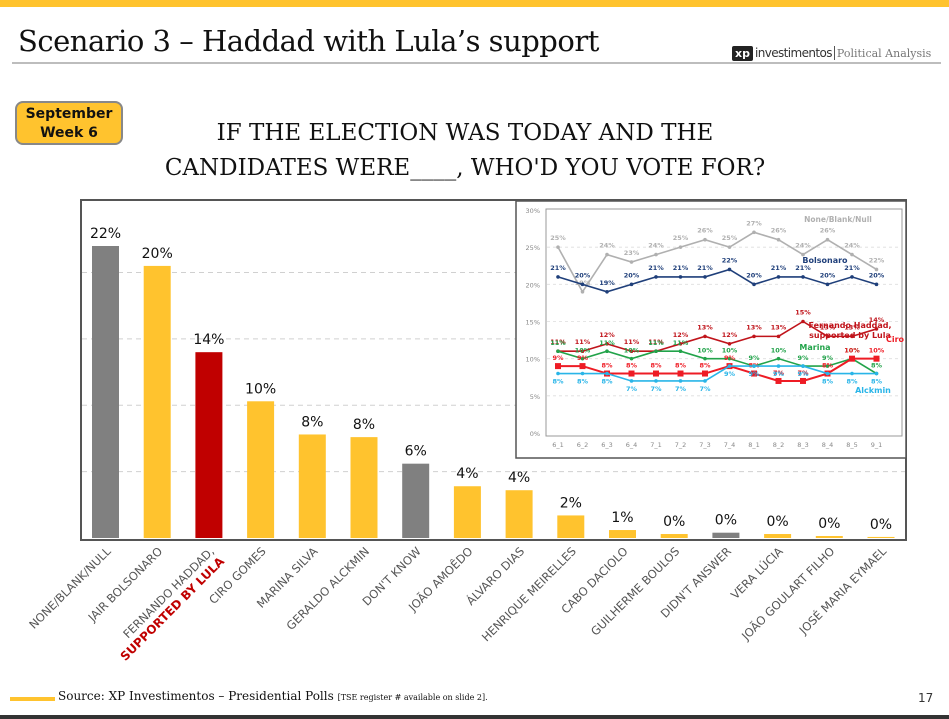 This screenshot has width=949, height=719. Describe the element at coordinates (416, 452) in the screenshot. I see `bar-value-label: 6%` at that location.